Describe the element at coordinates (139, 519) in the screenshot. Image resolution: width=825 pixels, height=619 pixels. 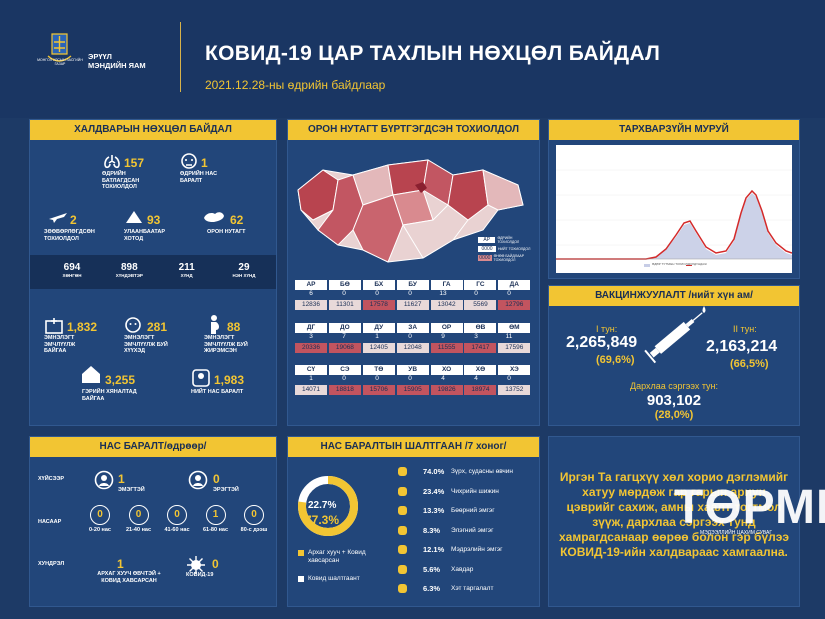
I see `age-group-1: 0 21-40 нас` at that location.